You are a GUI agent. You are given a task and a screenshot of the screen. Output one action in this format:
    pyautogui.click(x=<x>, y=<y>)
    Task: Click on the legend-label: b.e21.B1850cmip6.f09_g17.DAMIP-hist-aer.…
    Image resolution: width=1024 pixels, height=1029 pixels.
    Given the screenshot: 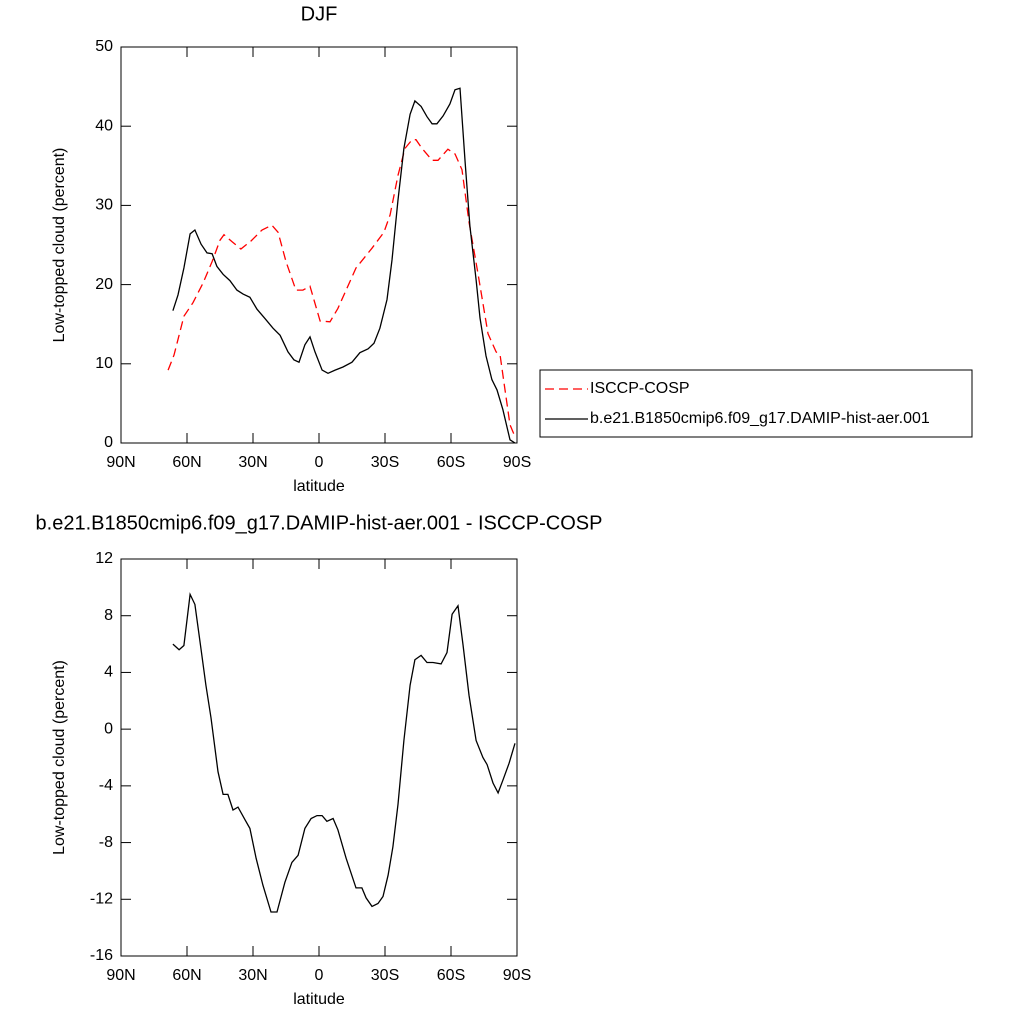 What is the action you would take?
    pyautogui.click(x=760, y=418)
    